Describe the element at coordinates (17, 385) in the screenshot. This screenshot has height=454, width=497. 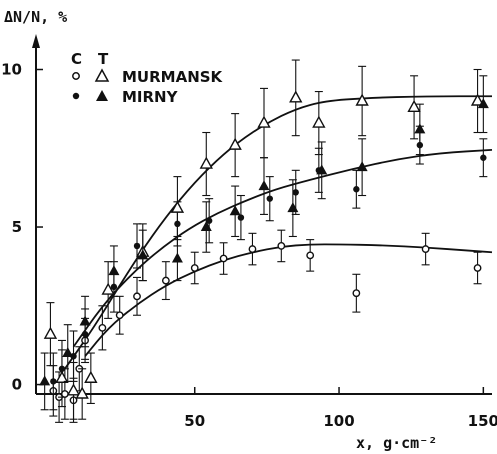
I see `y-tick-label: 0` at that location.